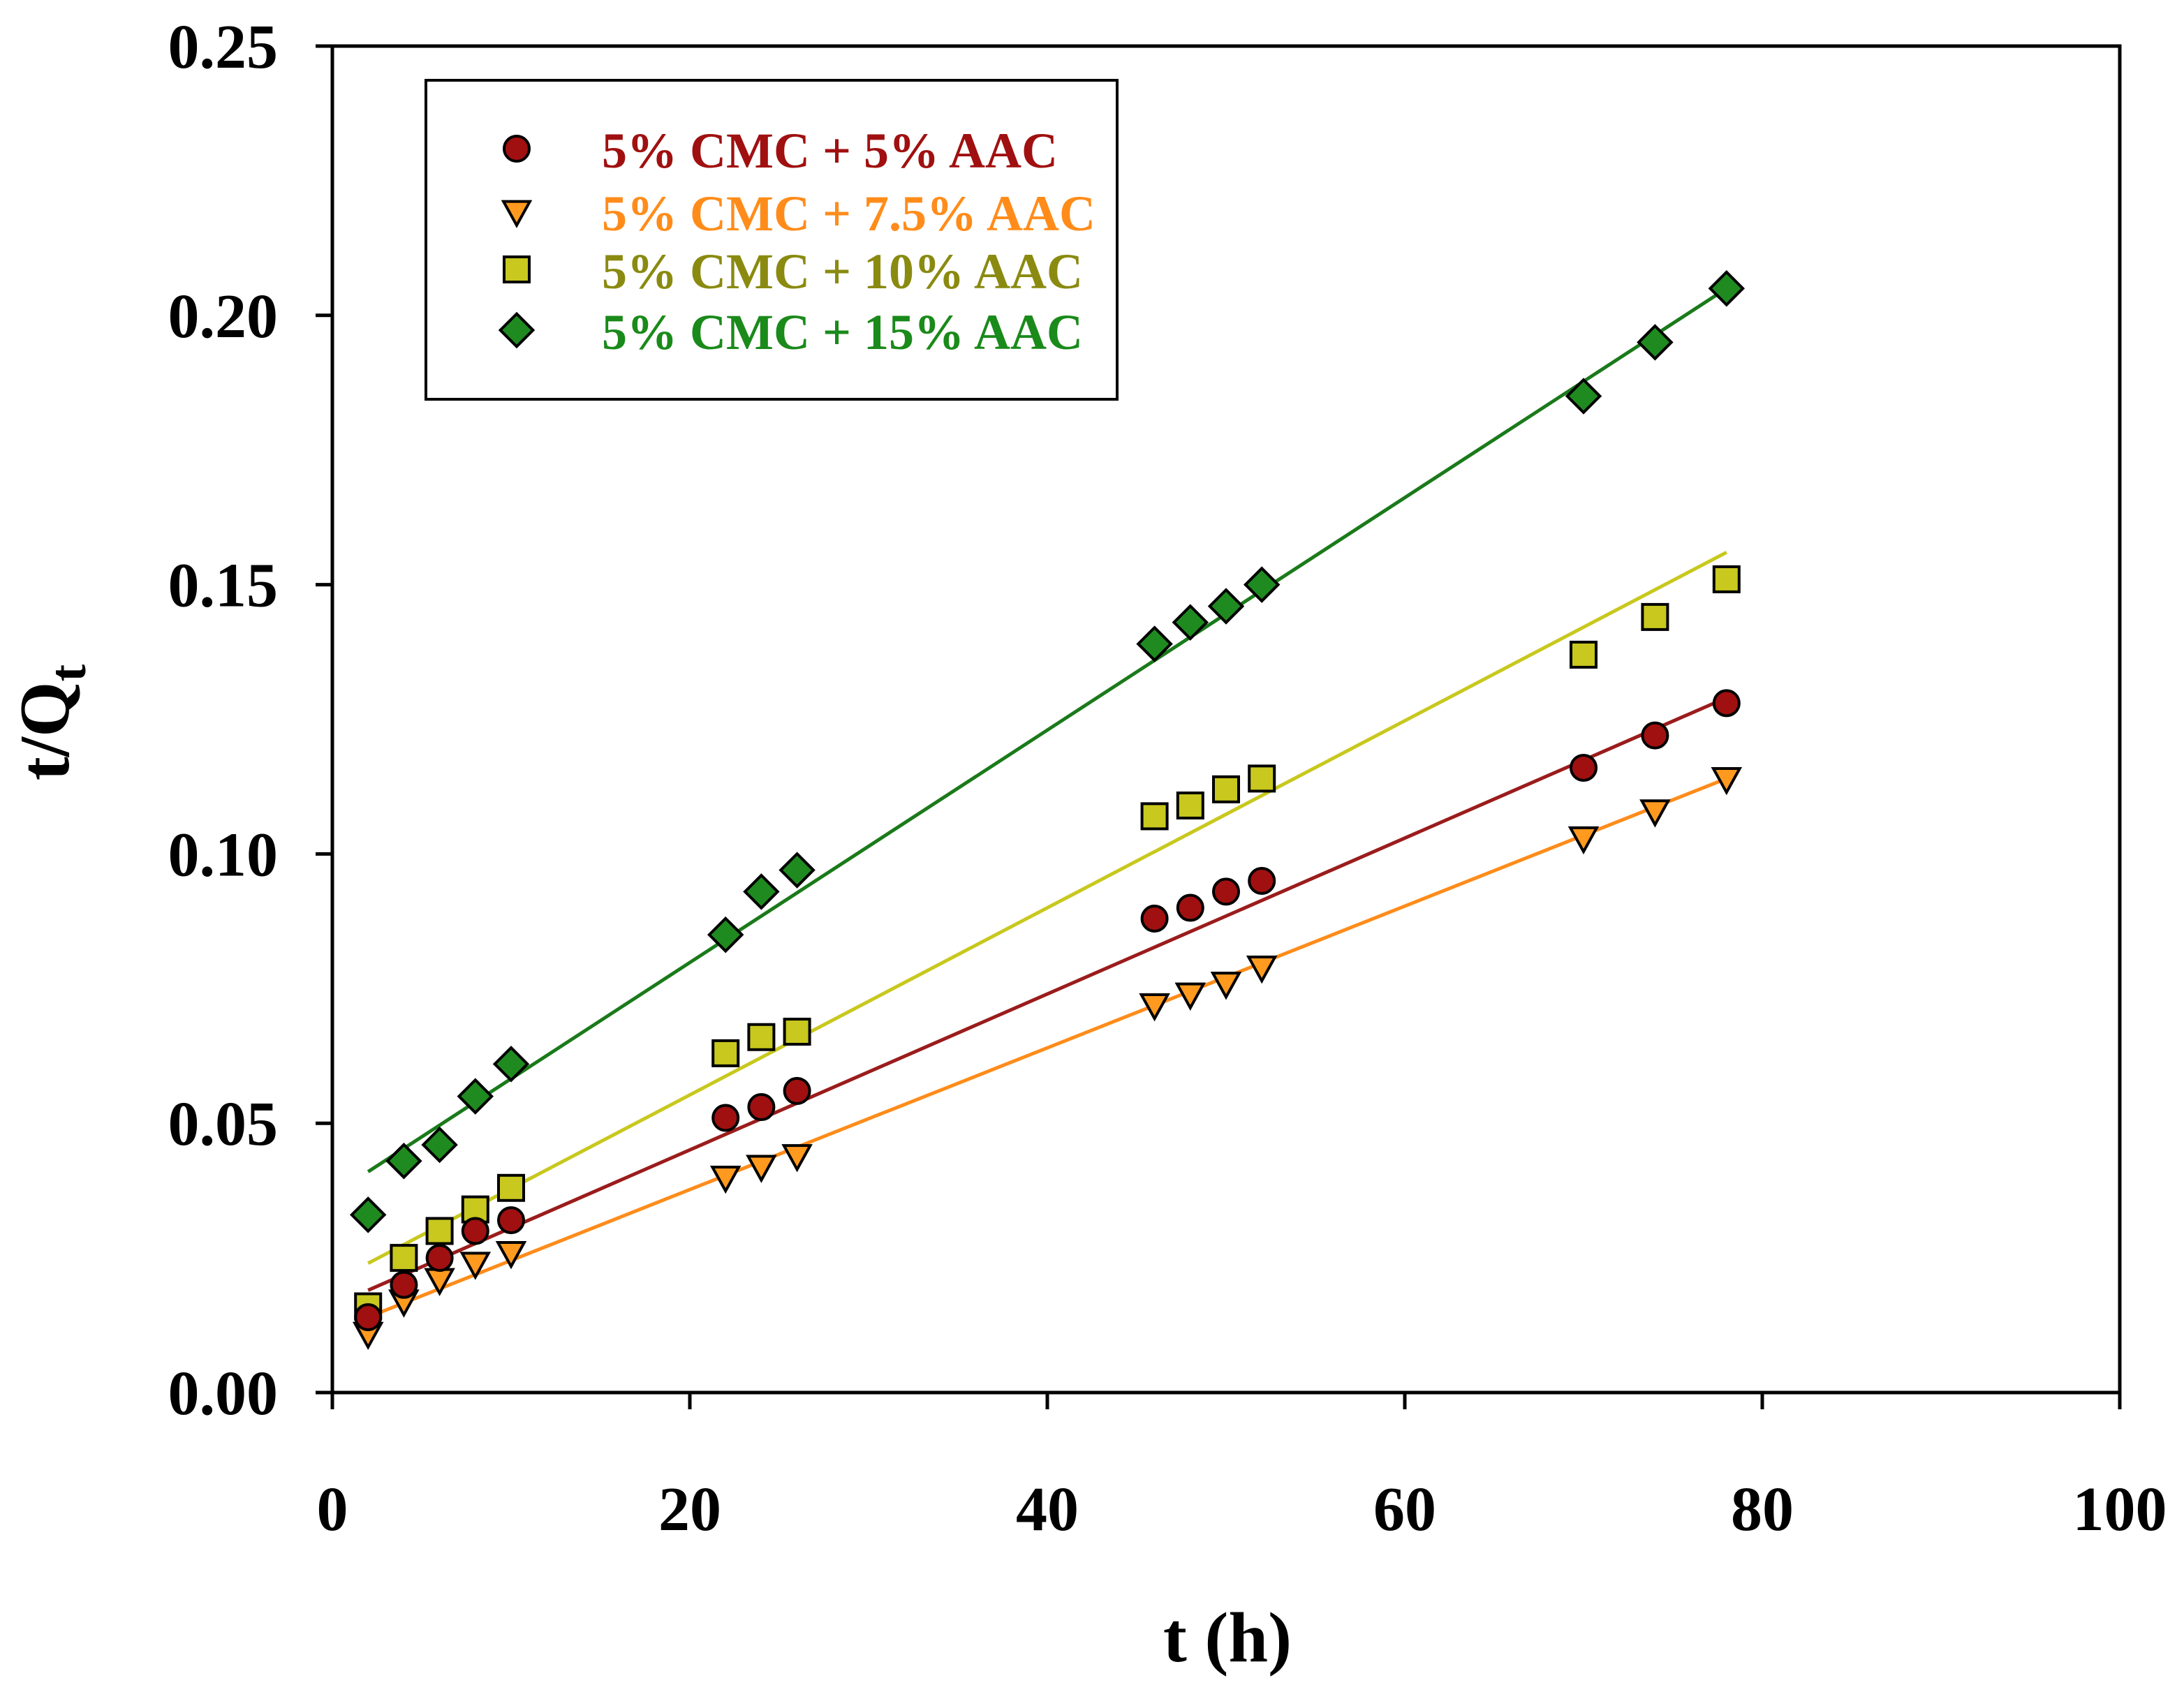 The height and width of the screenshot is (1692, 2184). What do you see at coordinates (332, 1509) in the screenshot?
I see `x-tick-label: 0` at bounding box center [332, 1509].